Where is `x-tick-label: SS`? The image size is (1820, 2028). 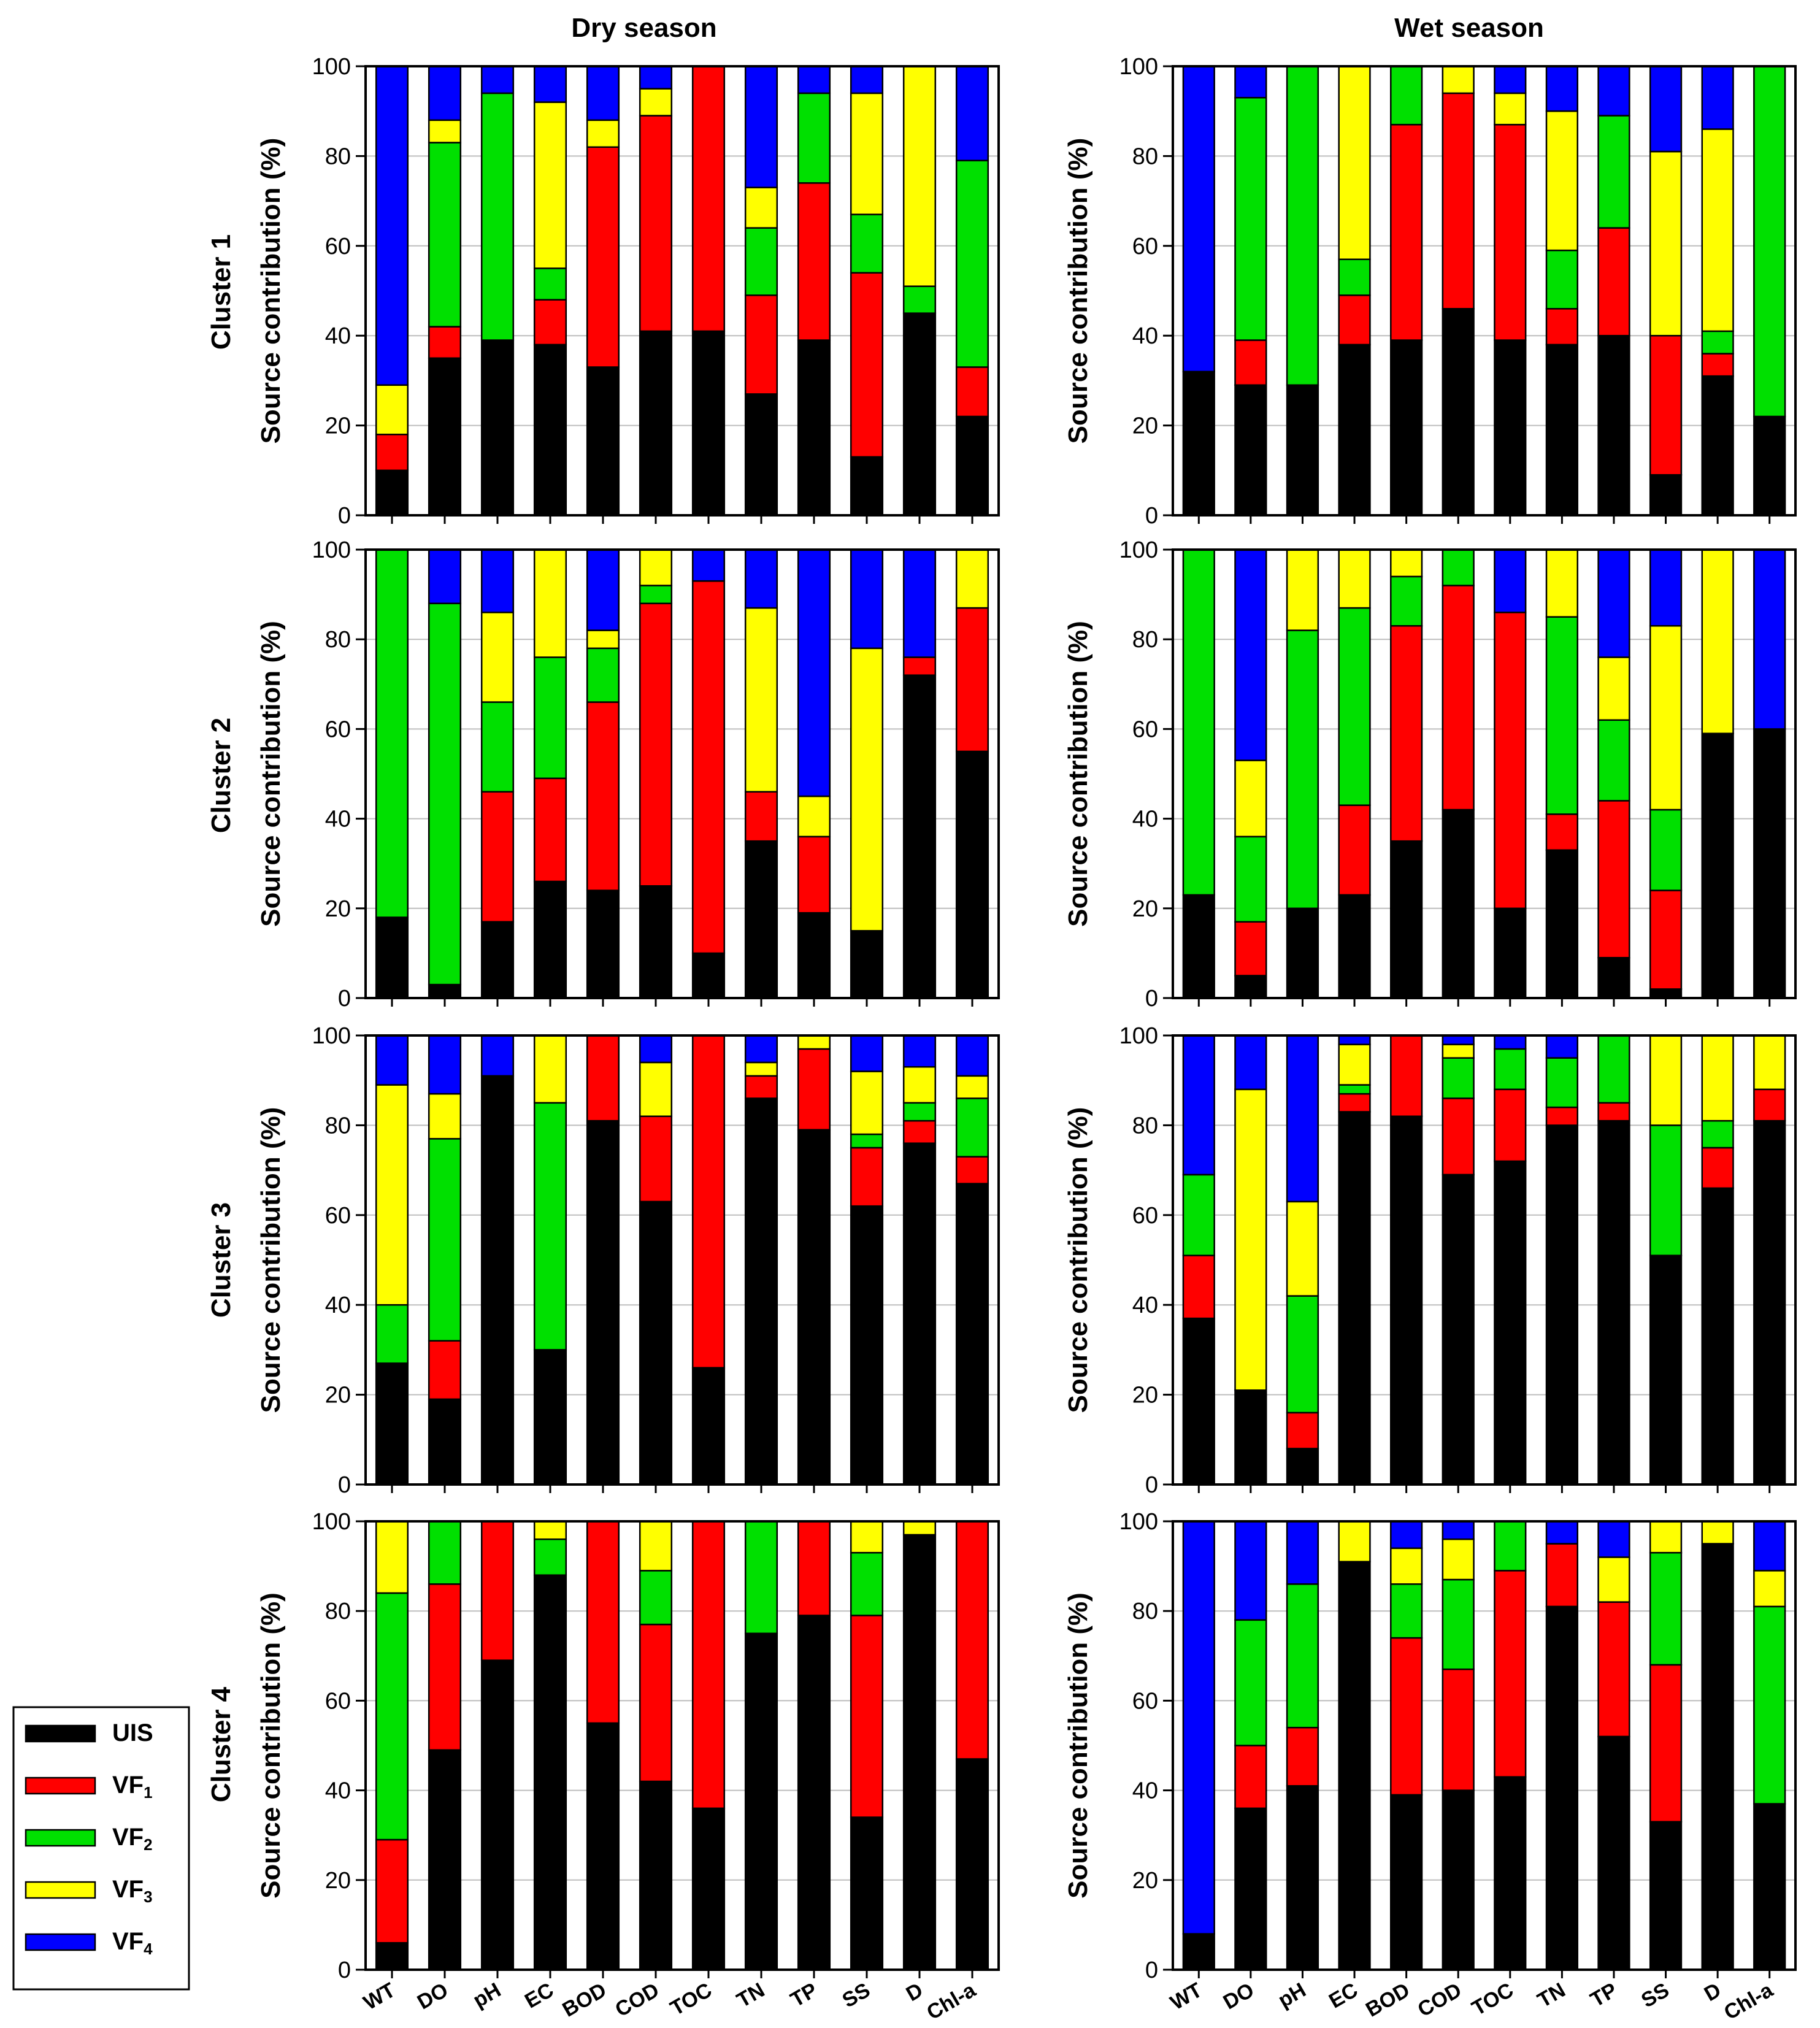 x-tick-label: SS is located at coordinates (856, 1995).